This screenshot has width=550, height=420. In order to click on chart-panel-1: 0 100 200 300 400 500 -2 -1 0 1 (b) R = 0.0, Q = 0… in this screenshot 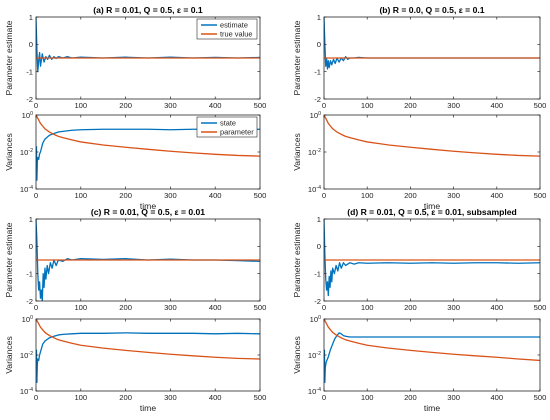, I will do `click(419, 57)`.